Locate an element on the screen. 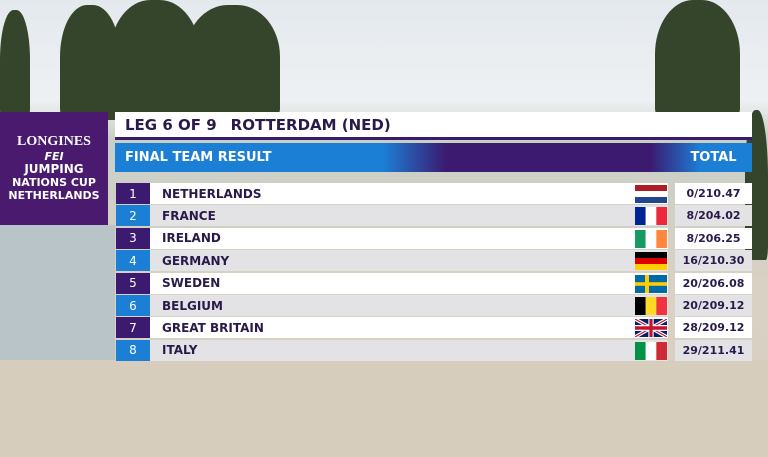 The image size is (768, 457). rank: 8 is located at coordinates (133, 350).